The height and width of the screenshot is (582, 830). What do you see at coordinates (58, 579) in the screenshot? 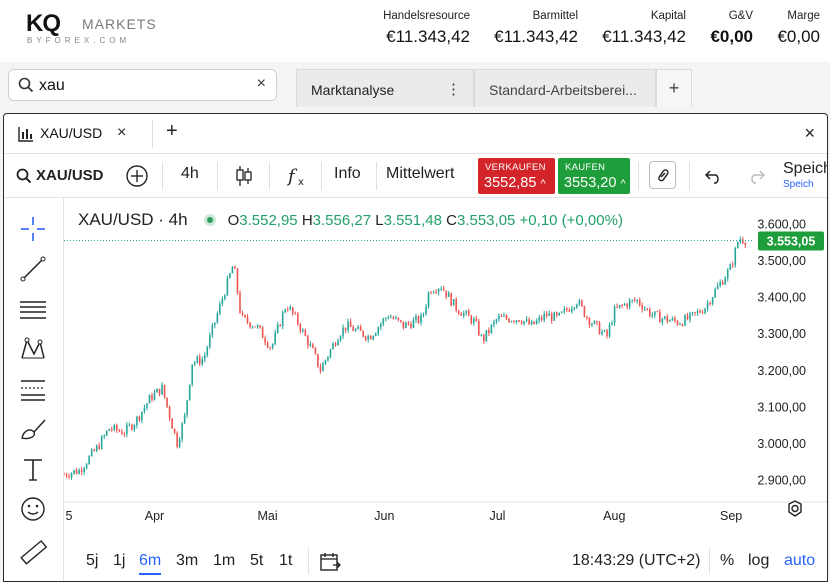
I see `collapse-sidebar-icon: ‹` at bounding box center [58, 579].